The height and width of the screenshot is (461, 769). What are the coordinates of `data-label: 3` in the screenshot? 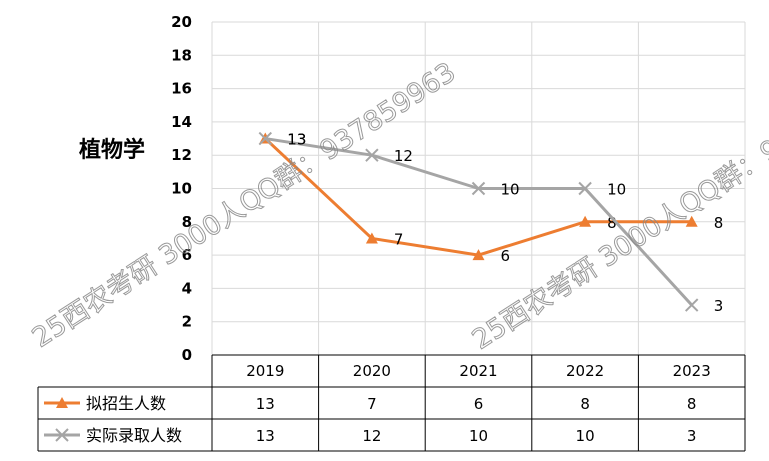 It's located at (719, 306).